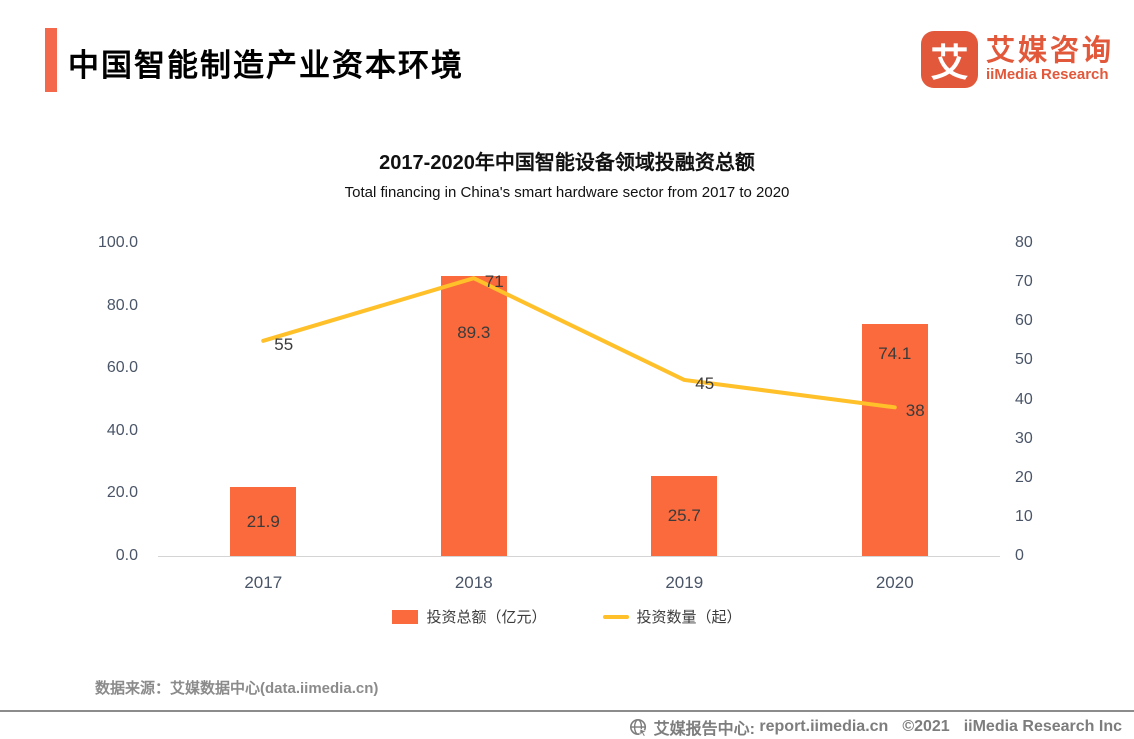 Image resolution: width=1134 pixels, height=739 pixels. I want to click on bar-2018, so click(473, 416).